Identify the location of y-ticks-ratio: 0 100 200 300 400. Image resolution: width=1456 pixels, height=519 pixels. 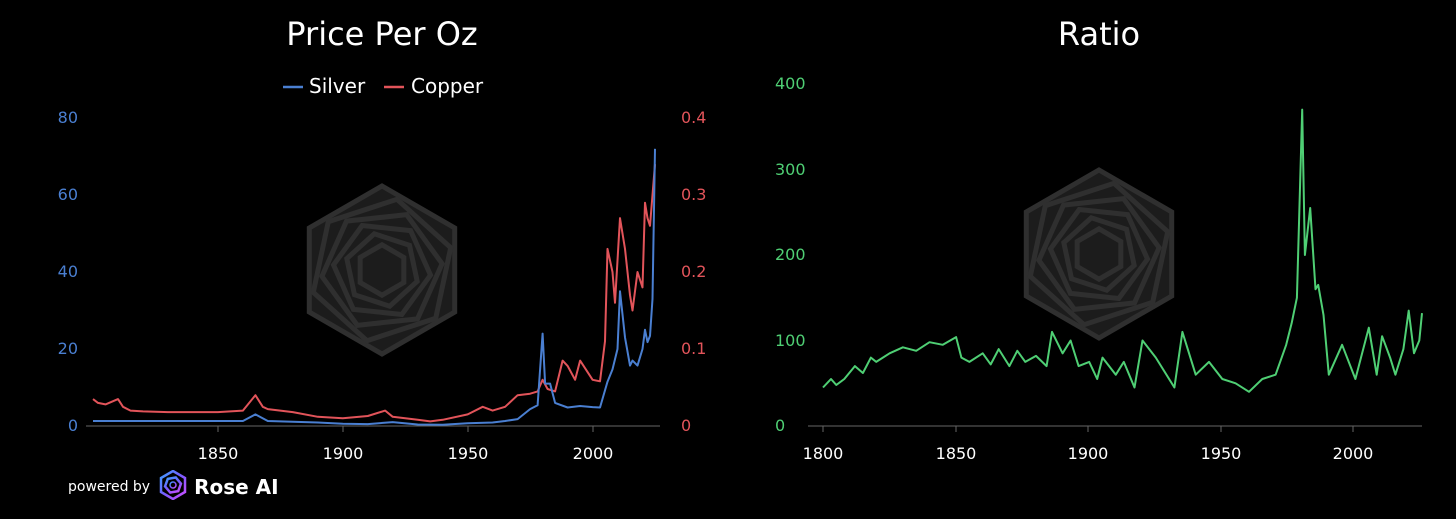
(790, 254).